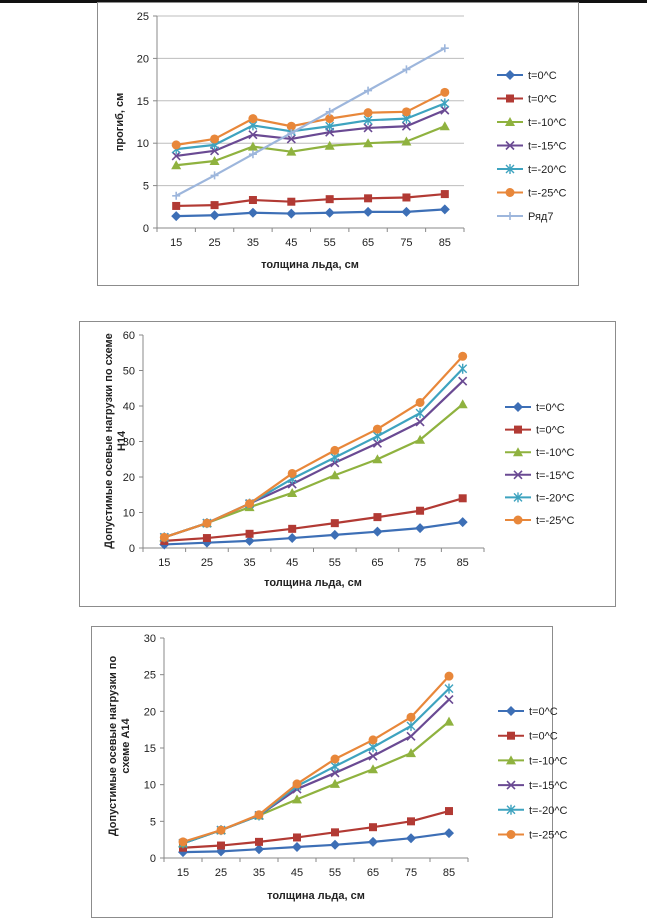 This screenshot has width=647, height=923. Describe the element at coordinates (143, 102) in the screenshot. I see `y-tick-label: 15` at that location.